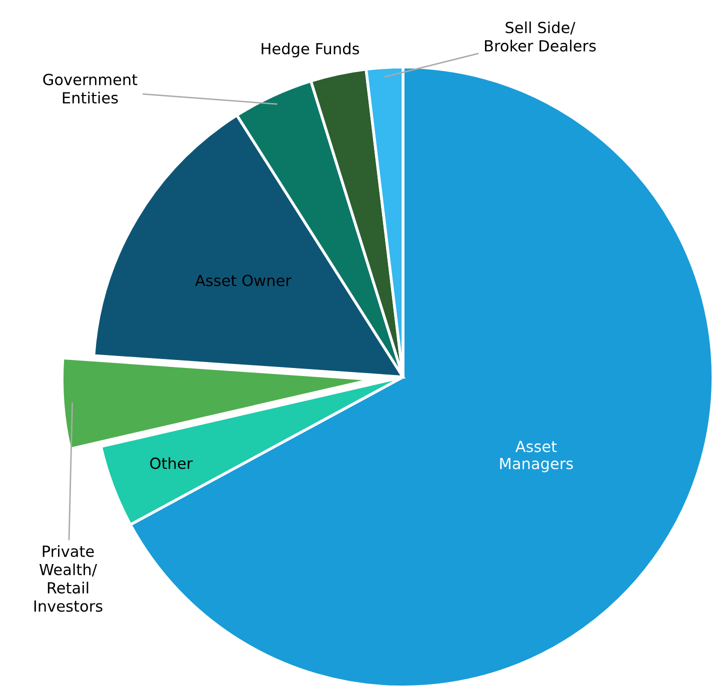 The image size is (716, 687). Describe the element at coordinates (536, 456) in the screenshot. I see `slice-label: Asset Managers` at that location.